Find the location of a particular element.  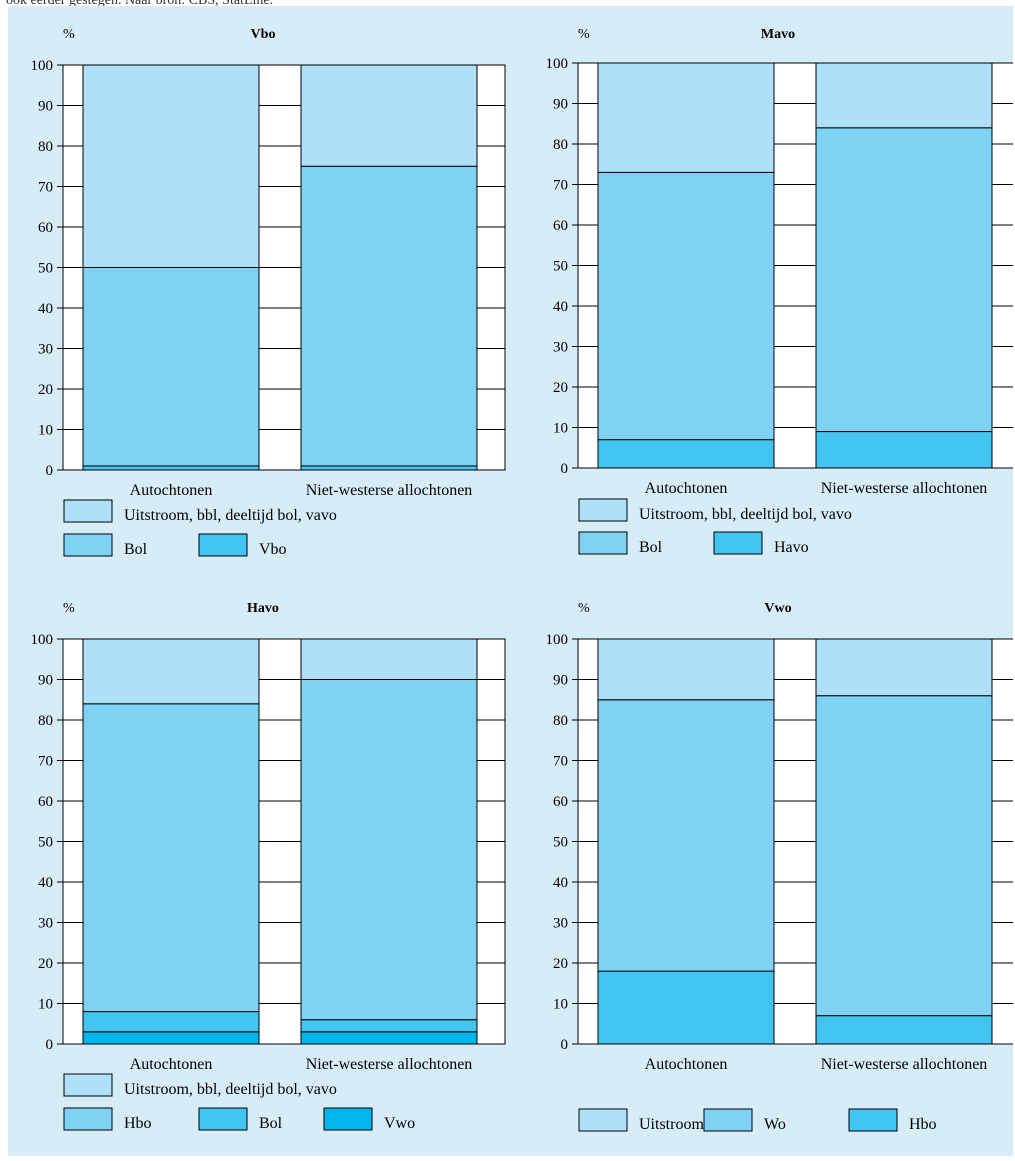

legend: Uitstroom, bbl, deeltijd bol, vavo Bol Vbo is located at coordinates (200, 528).